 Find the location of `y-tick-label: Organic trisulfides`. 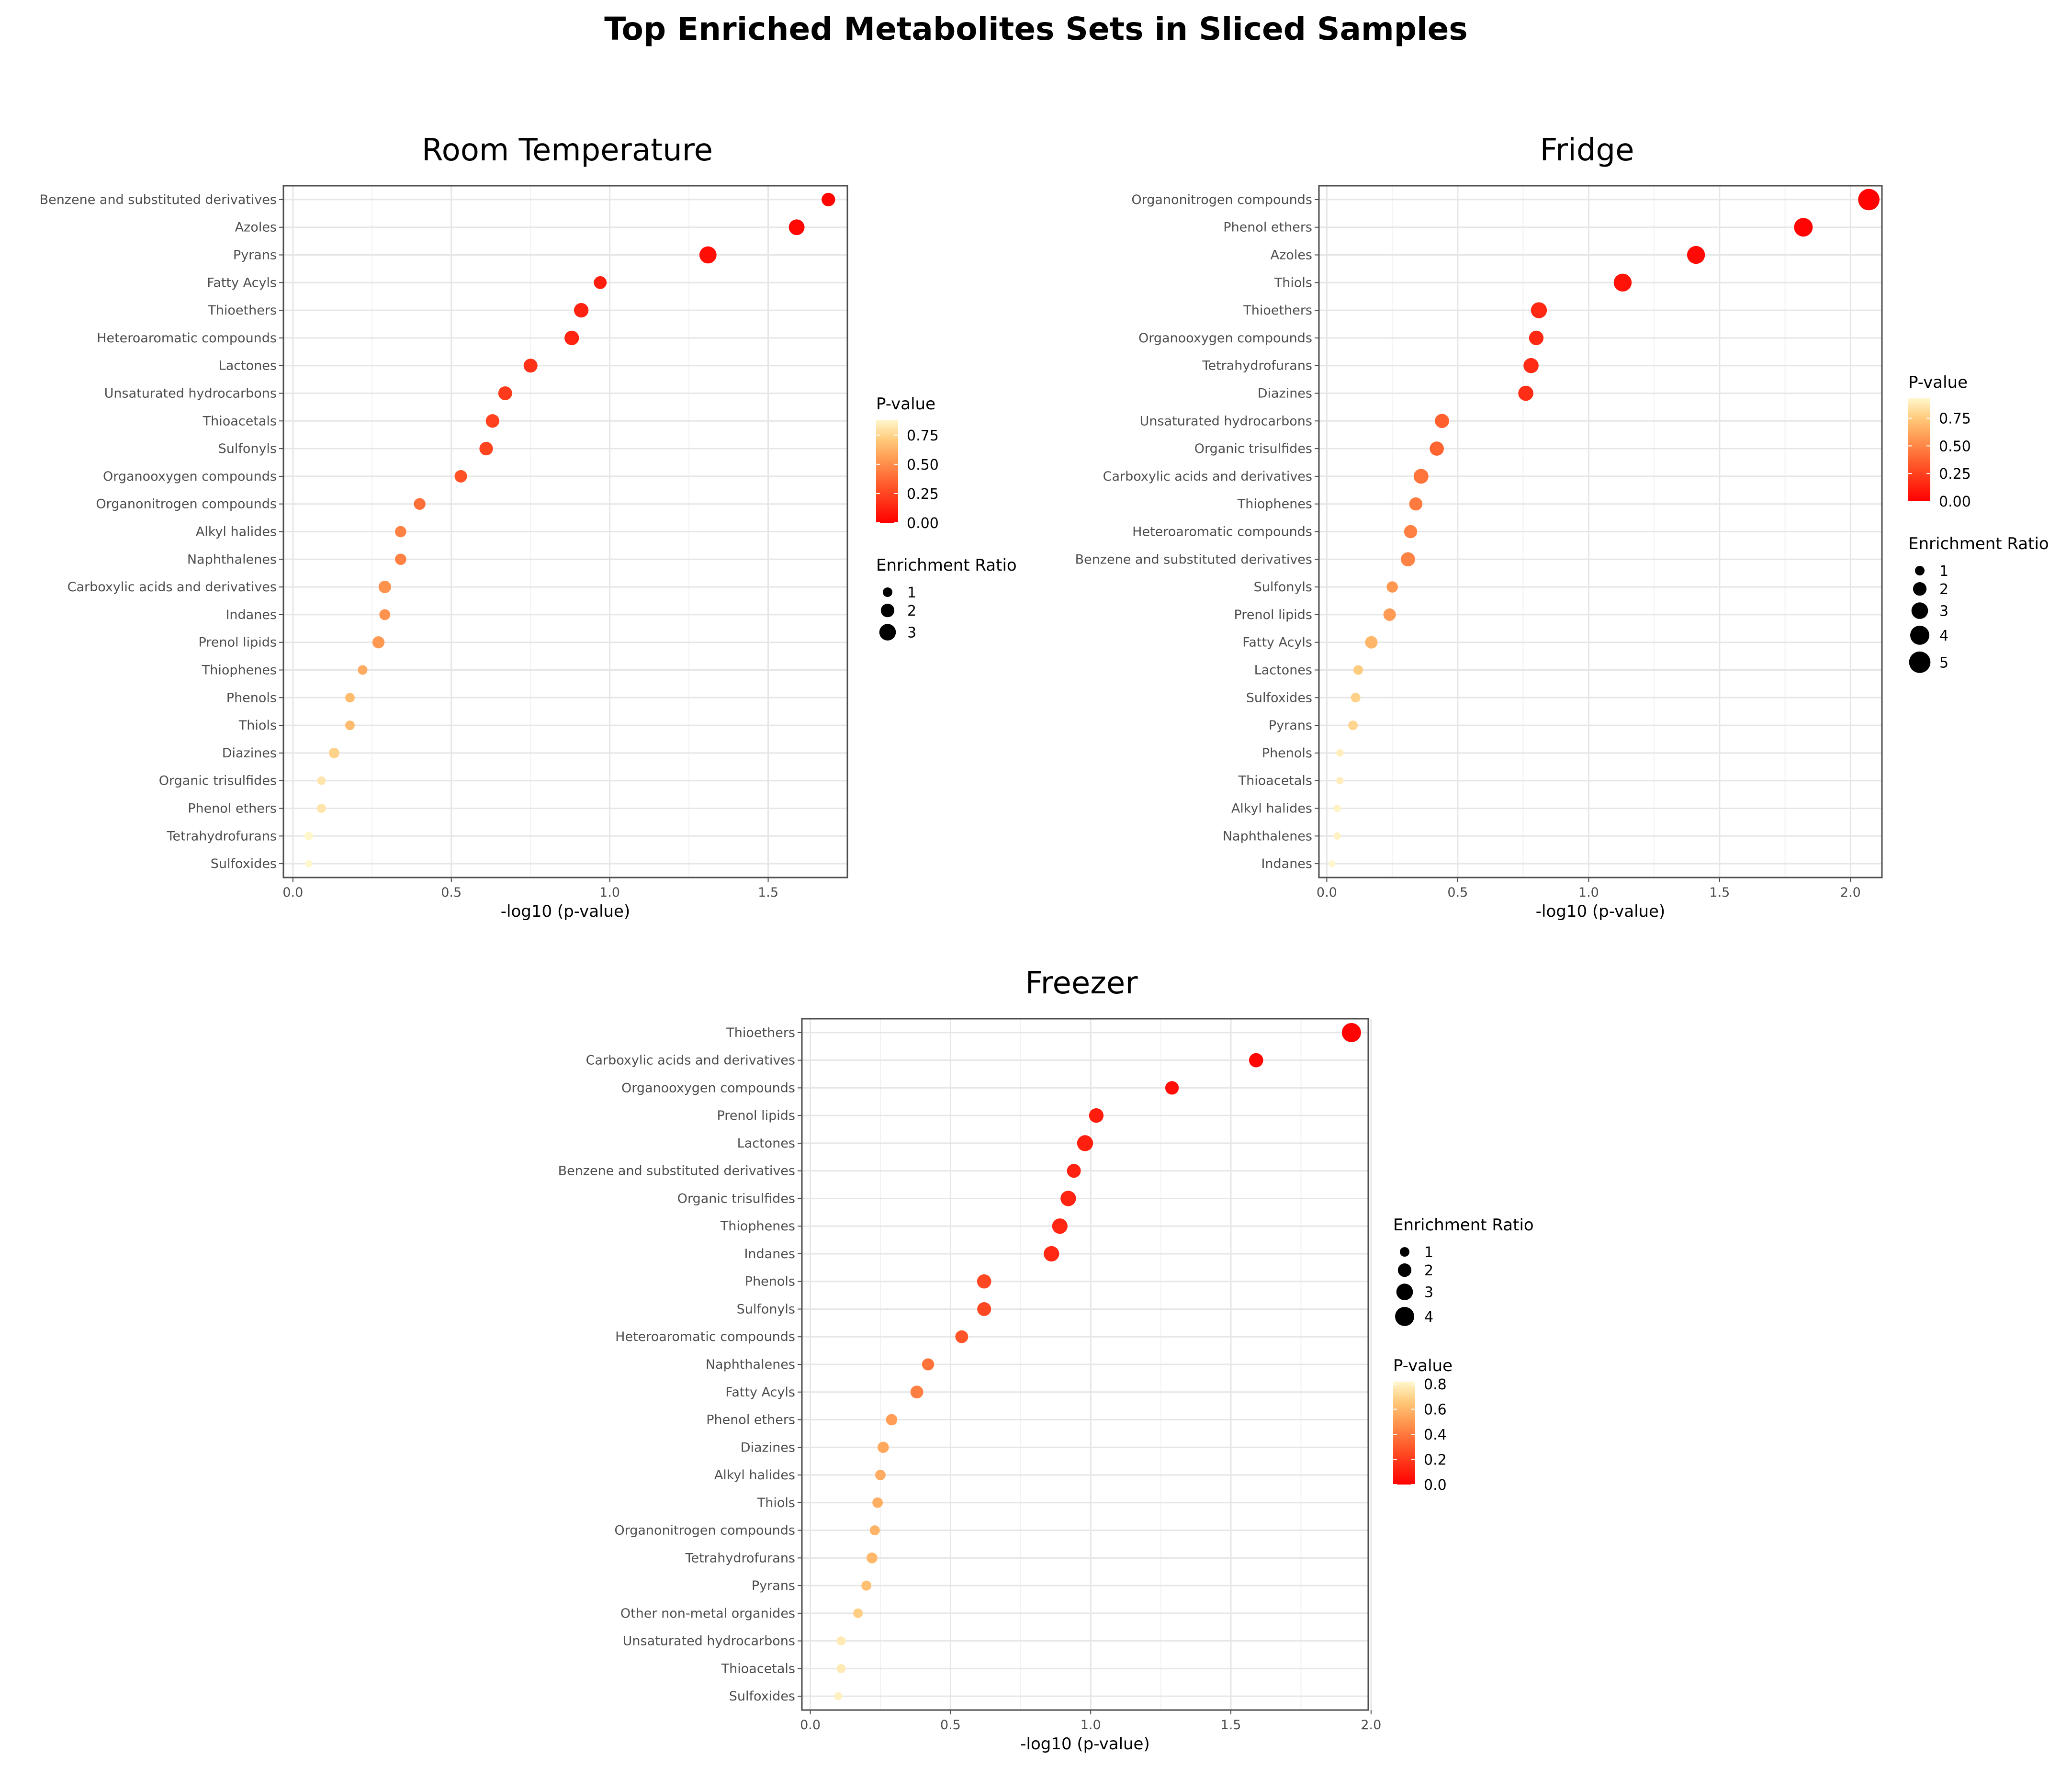

y-tick-label: Organic trisulfides is located at coordinates (1253, 448).